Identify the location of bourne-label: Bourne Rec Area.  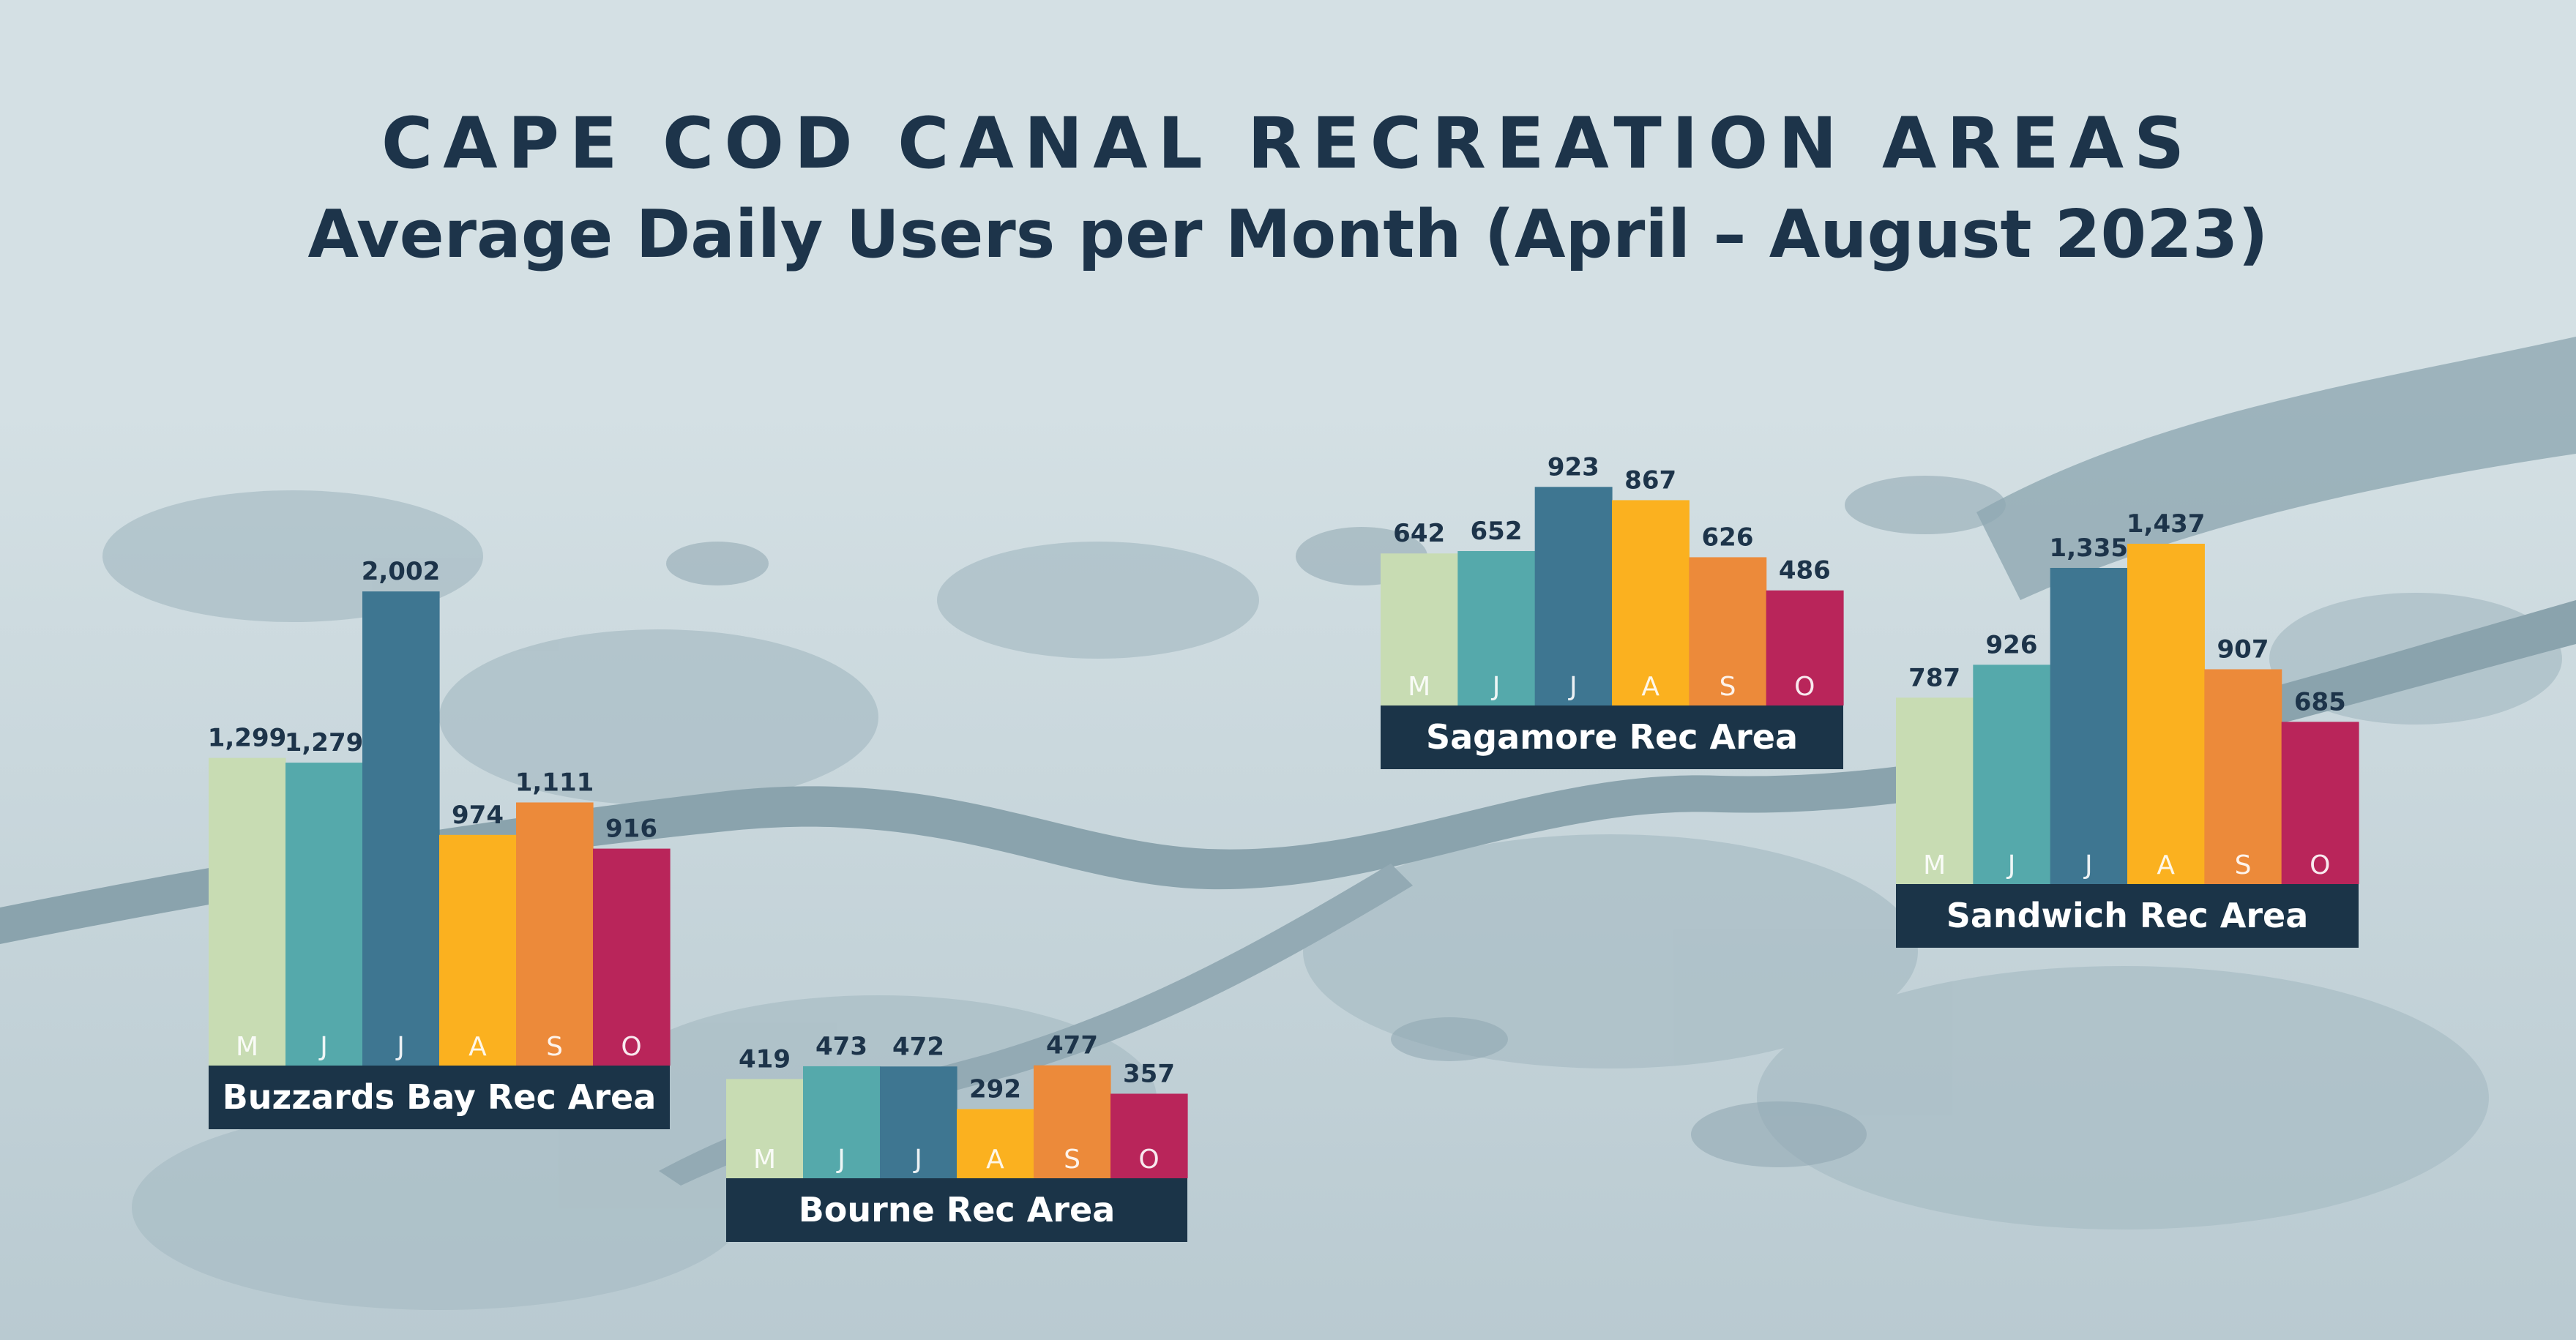
(956, 1210).